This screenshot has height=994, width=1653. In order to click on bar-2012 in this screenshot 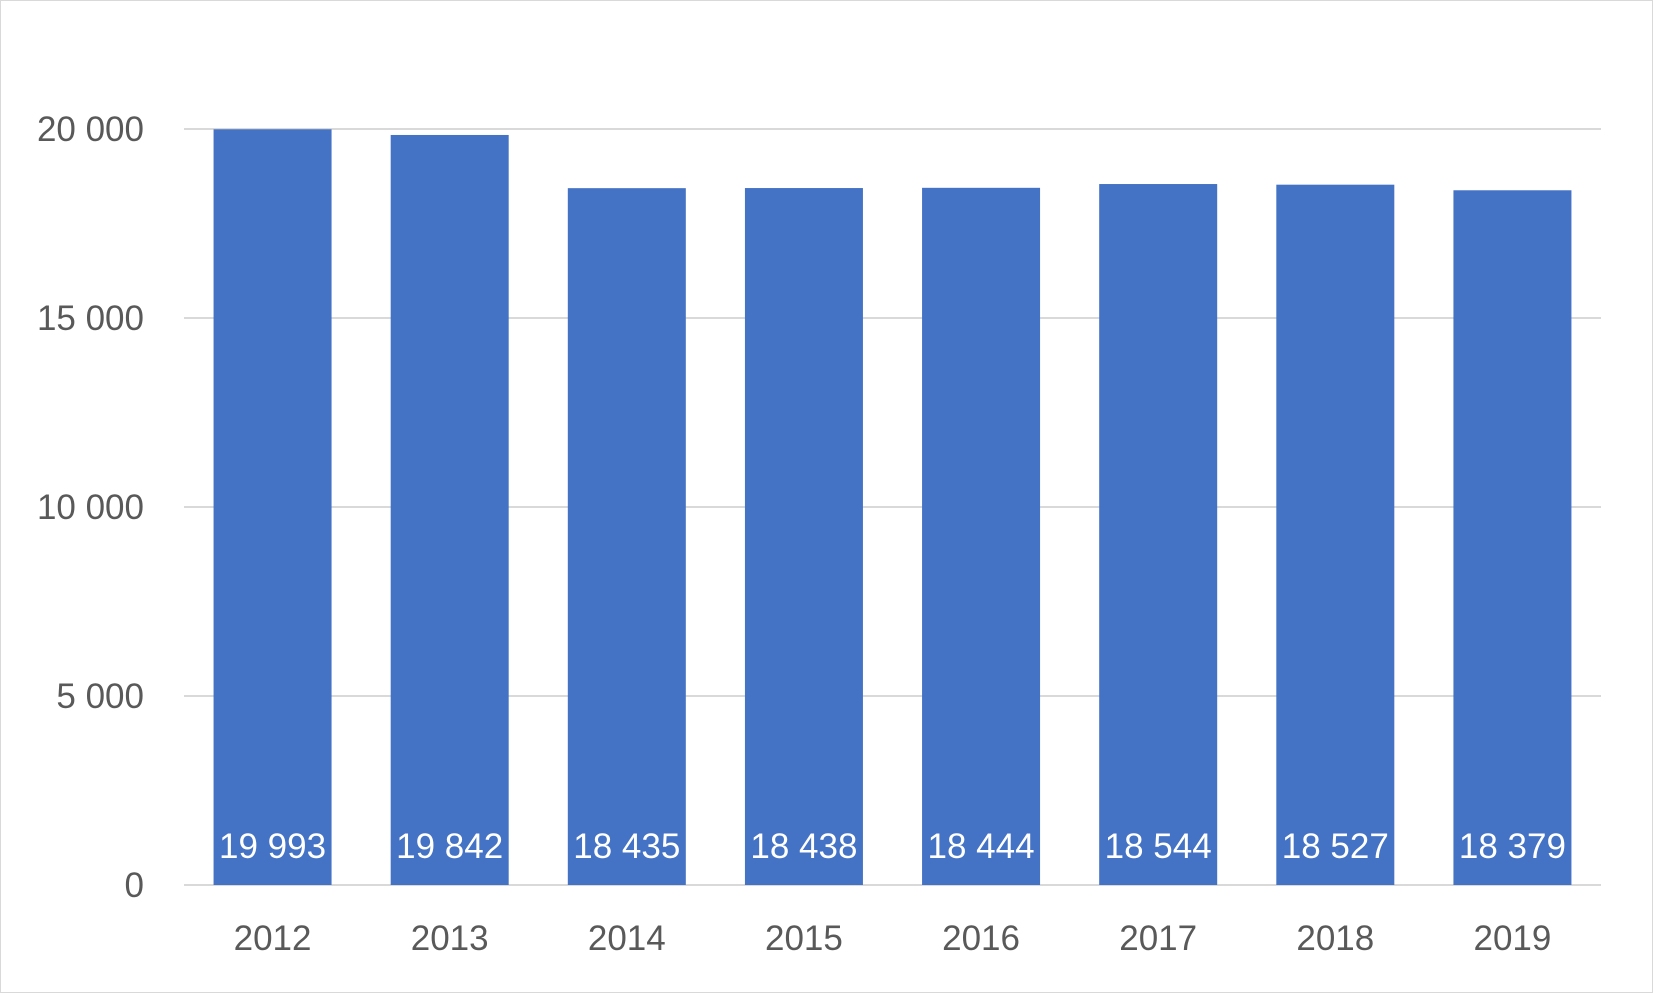, I will do `click(272, 507)`.